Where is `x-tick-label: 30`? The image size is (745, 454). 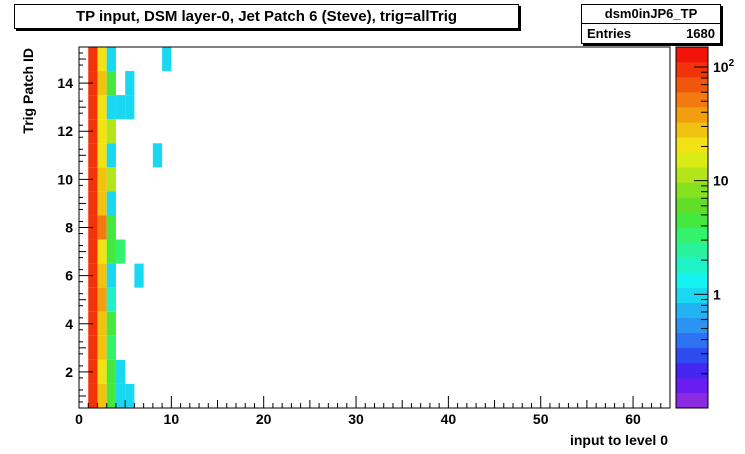 x-tick-label: 30 is located at coordinates (356, 419).